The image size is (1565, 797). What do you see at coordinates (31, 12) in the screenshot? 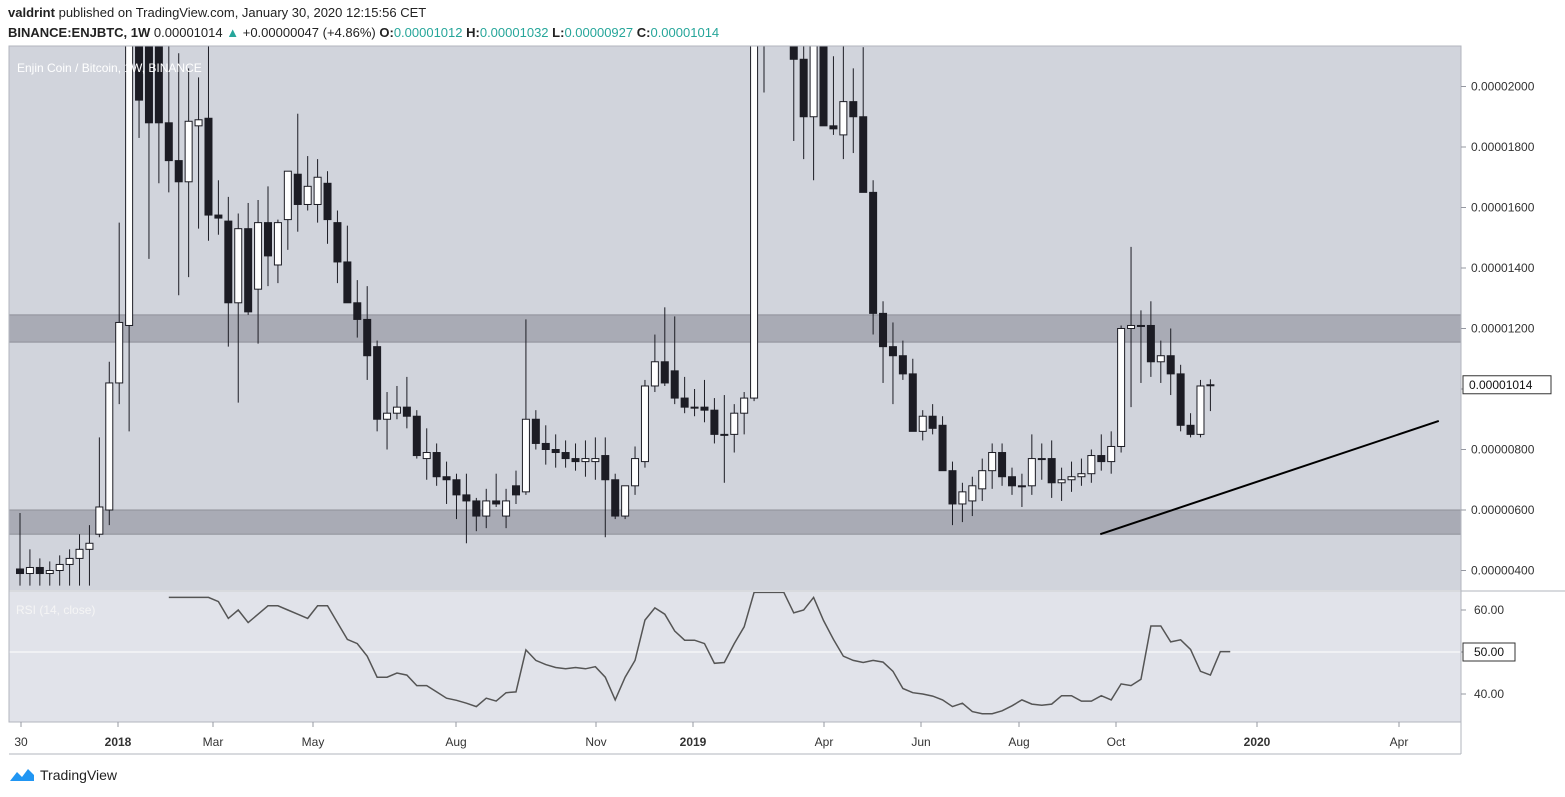
I see `author-name: valdrint` at bounding box center [31, 12].